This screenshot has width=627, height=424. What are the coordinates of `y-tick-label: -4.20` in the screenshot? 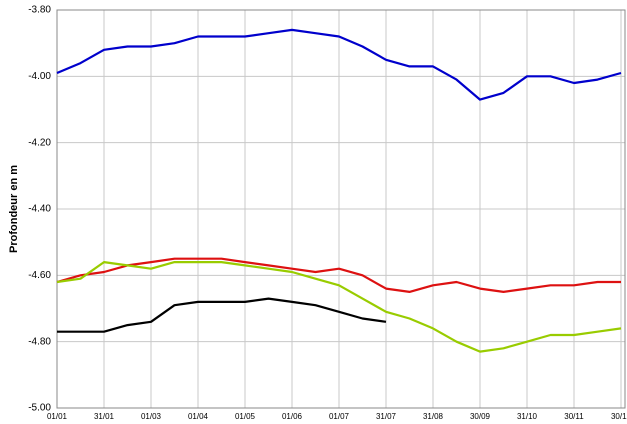 It's located at (39, 142).